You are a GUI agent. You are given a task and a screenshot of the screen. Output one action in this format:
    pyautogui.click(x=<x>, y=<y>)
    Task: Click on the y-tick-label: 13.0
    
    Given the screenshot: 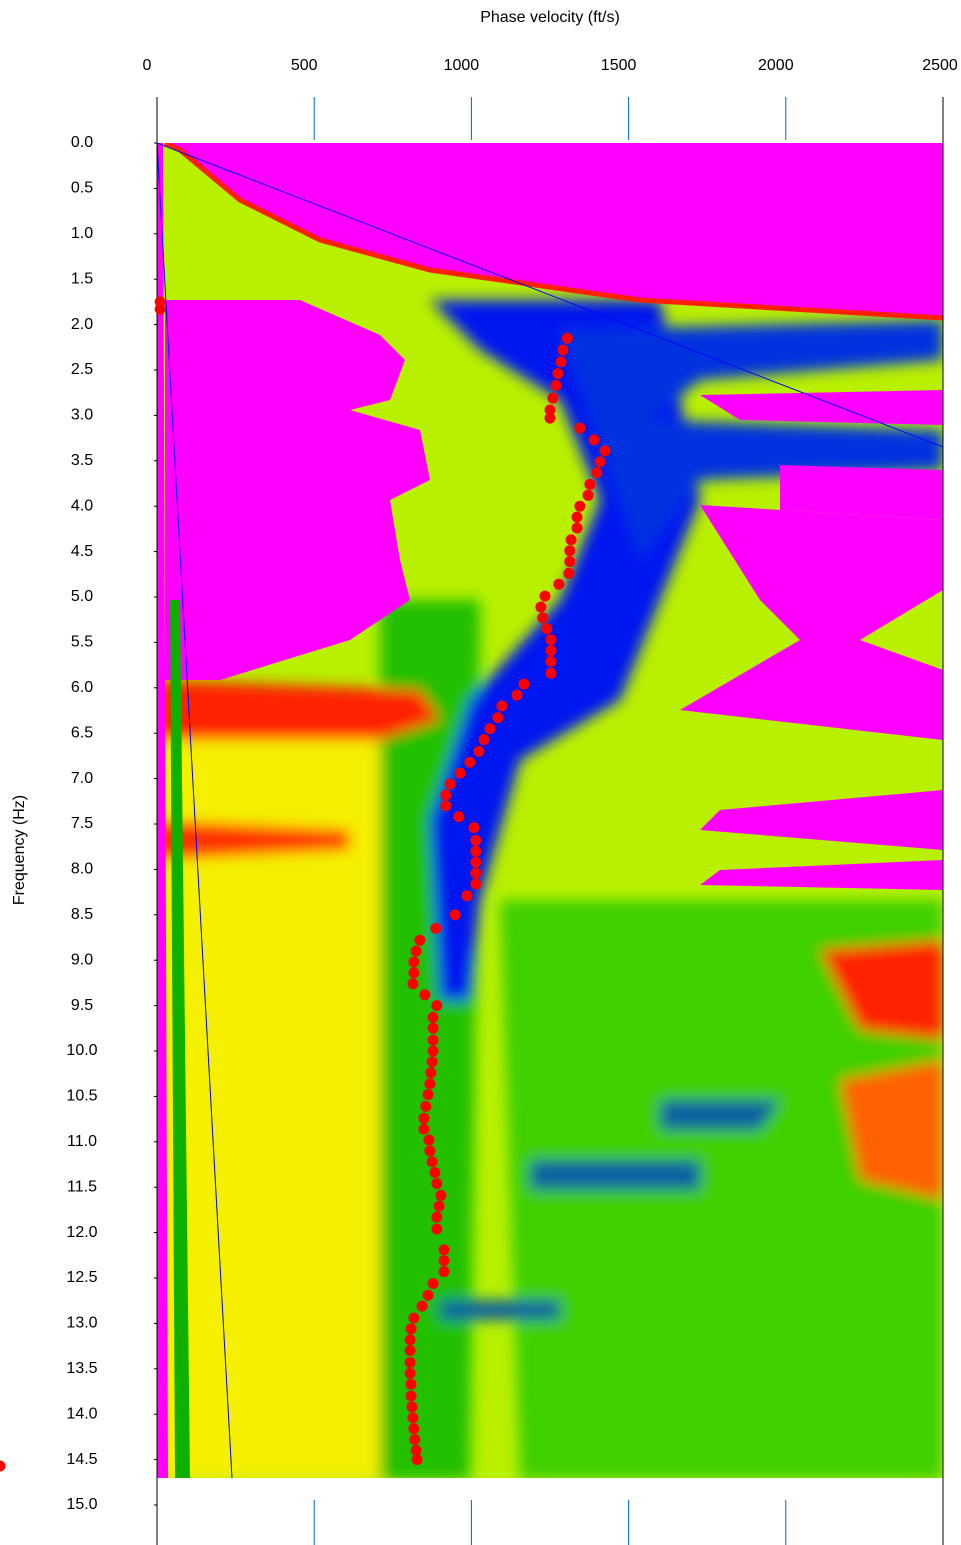 What is the action you would take?
    pyautogui.click(x=81, y=1323)
    